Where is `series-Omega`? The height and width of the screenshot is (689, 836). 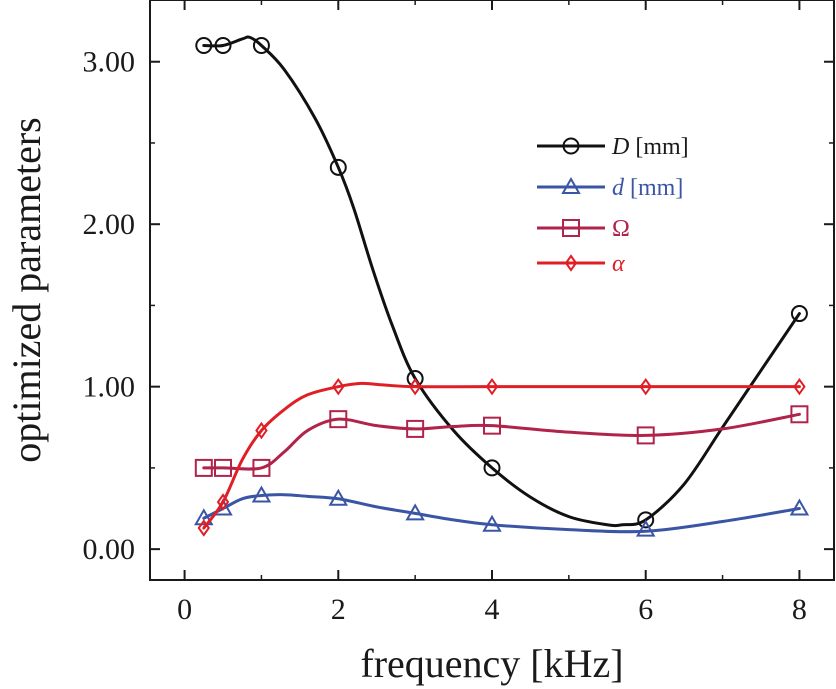 series-Omega is located at coordinates (501, 441).